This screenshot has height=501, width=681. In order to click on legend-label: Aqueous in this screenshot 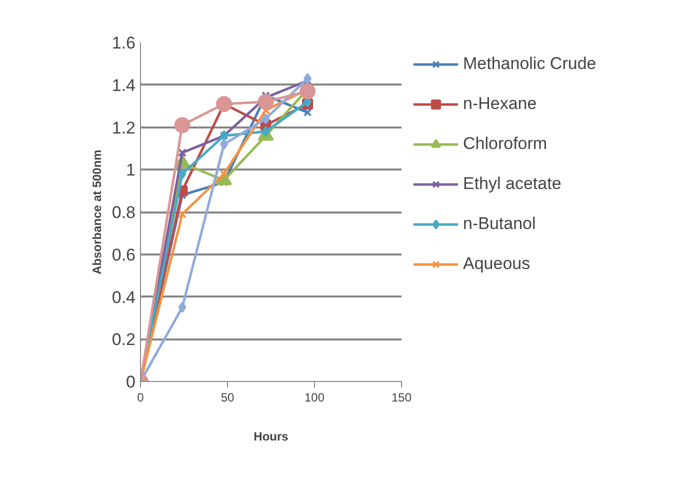, I will do `click(496, 264)`.